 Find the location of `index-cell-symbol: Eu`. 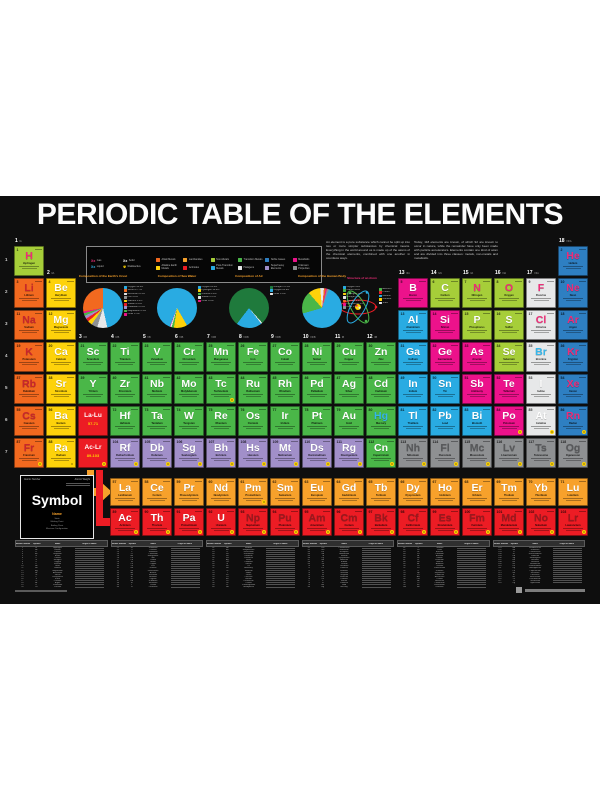

index-cell-symbol: Eu is located at coordinates (322, 552).